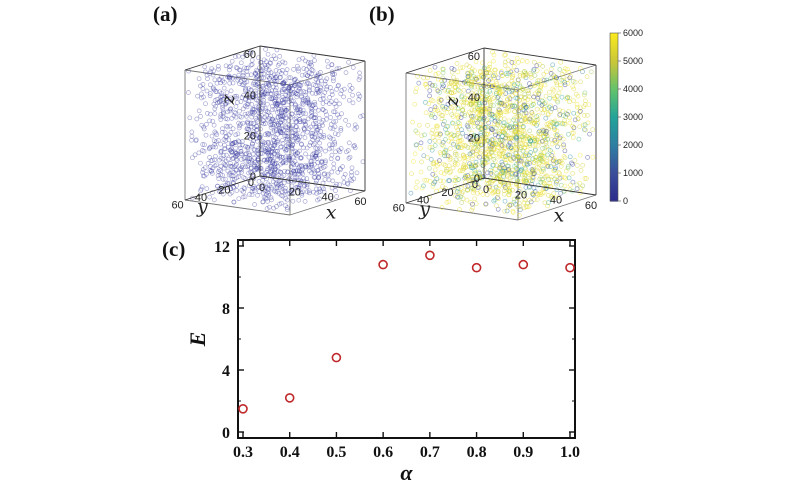 This screenshot has width=800, height=480. What do you see at coordinates (633, 173) in the screenshot?
I see `colorbar-tick-label: 1000` at bounding box center [633, 173].